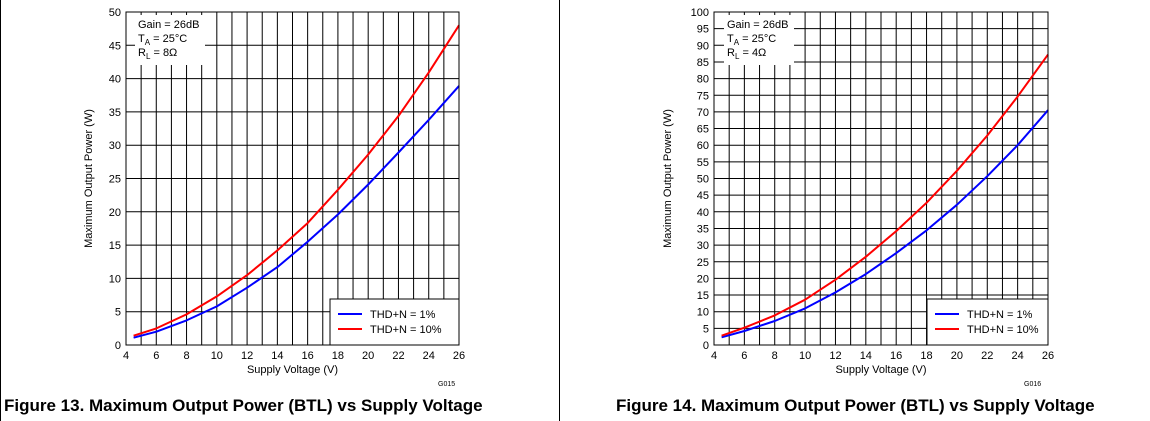 Image resolution: width=1150 pixels, height=421 pixels. I want to click on chart1-conditions-bg, so click(170, 40).